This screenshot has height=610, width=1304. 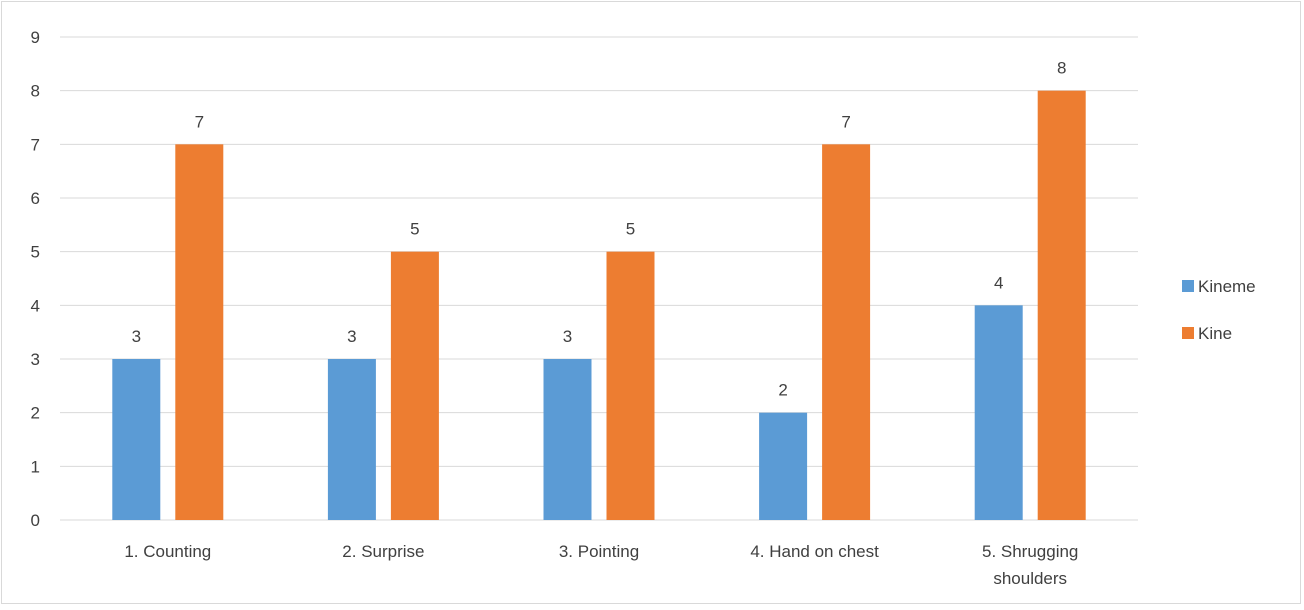 I want to click on data-label-kine-1: 7, so click(x=199, y=121).